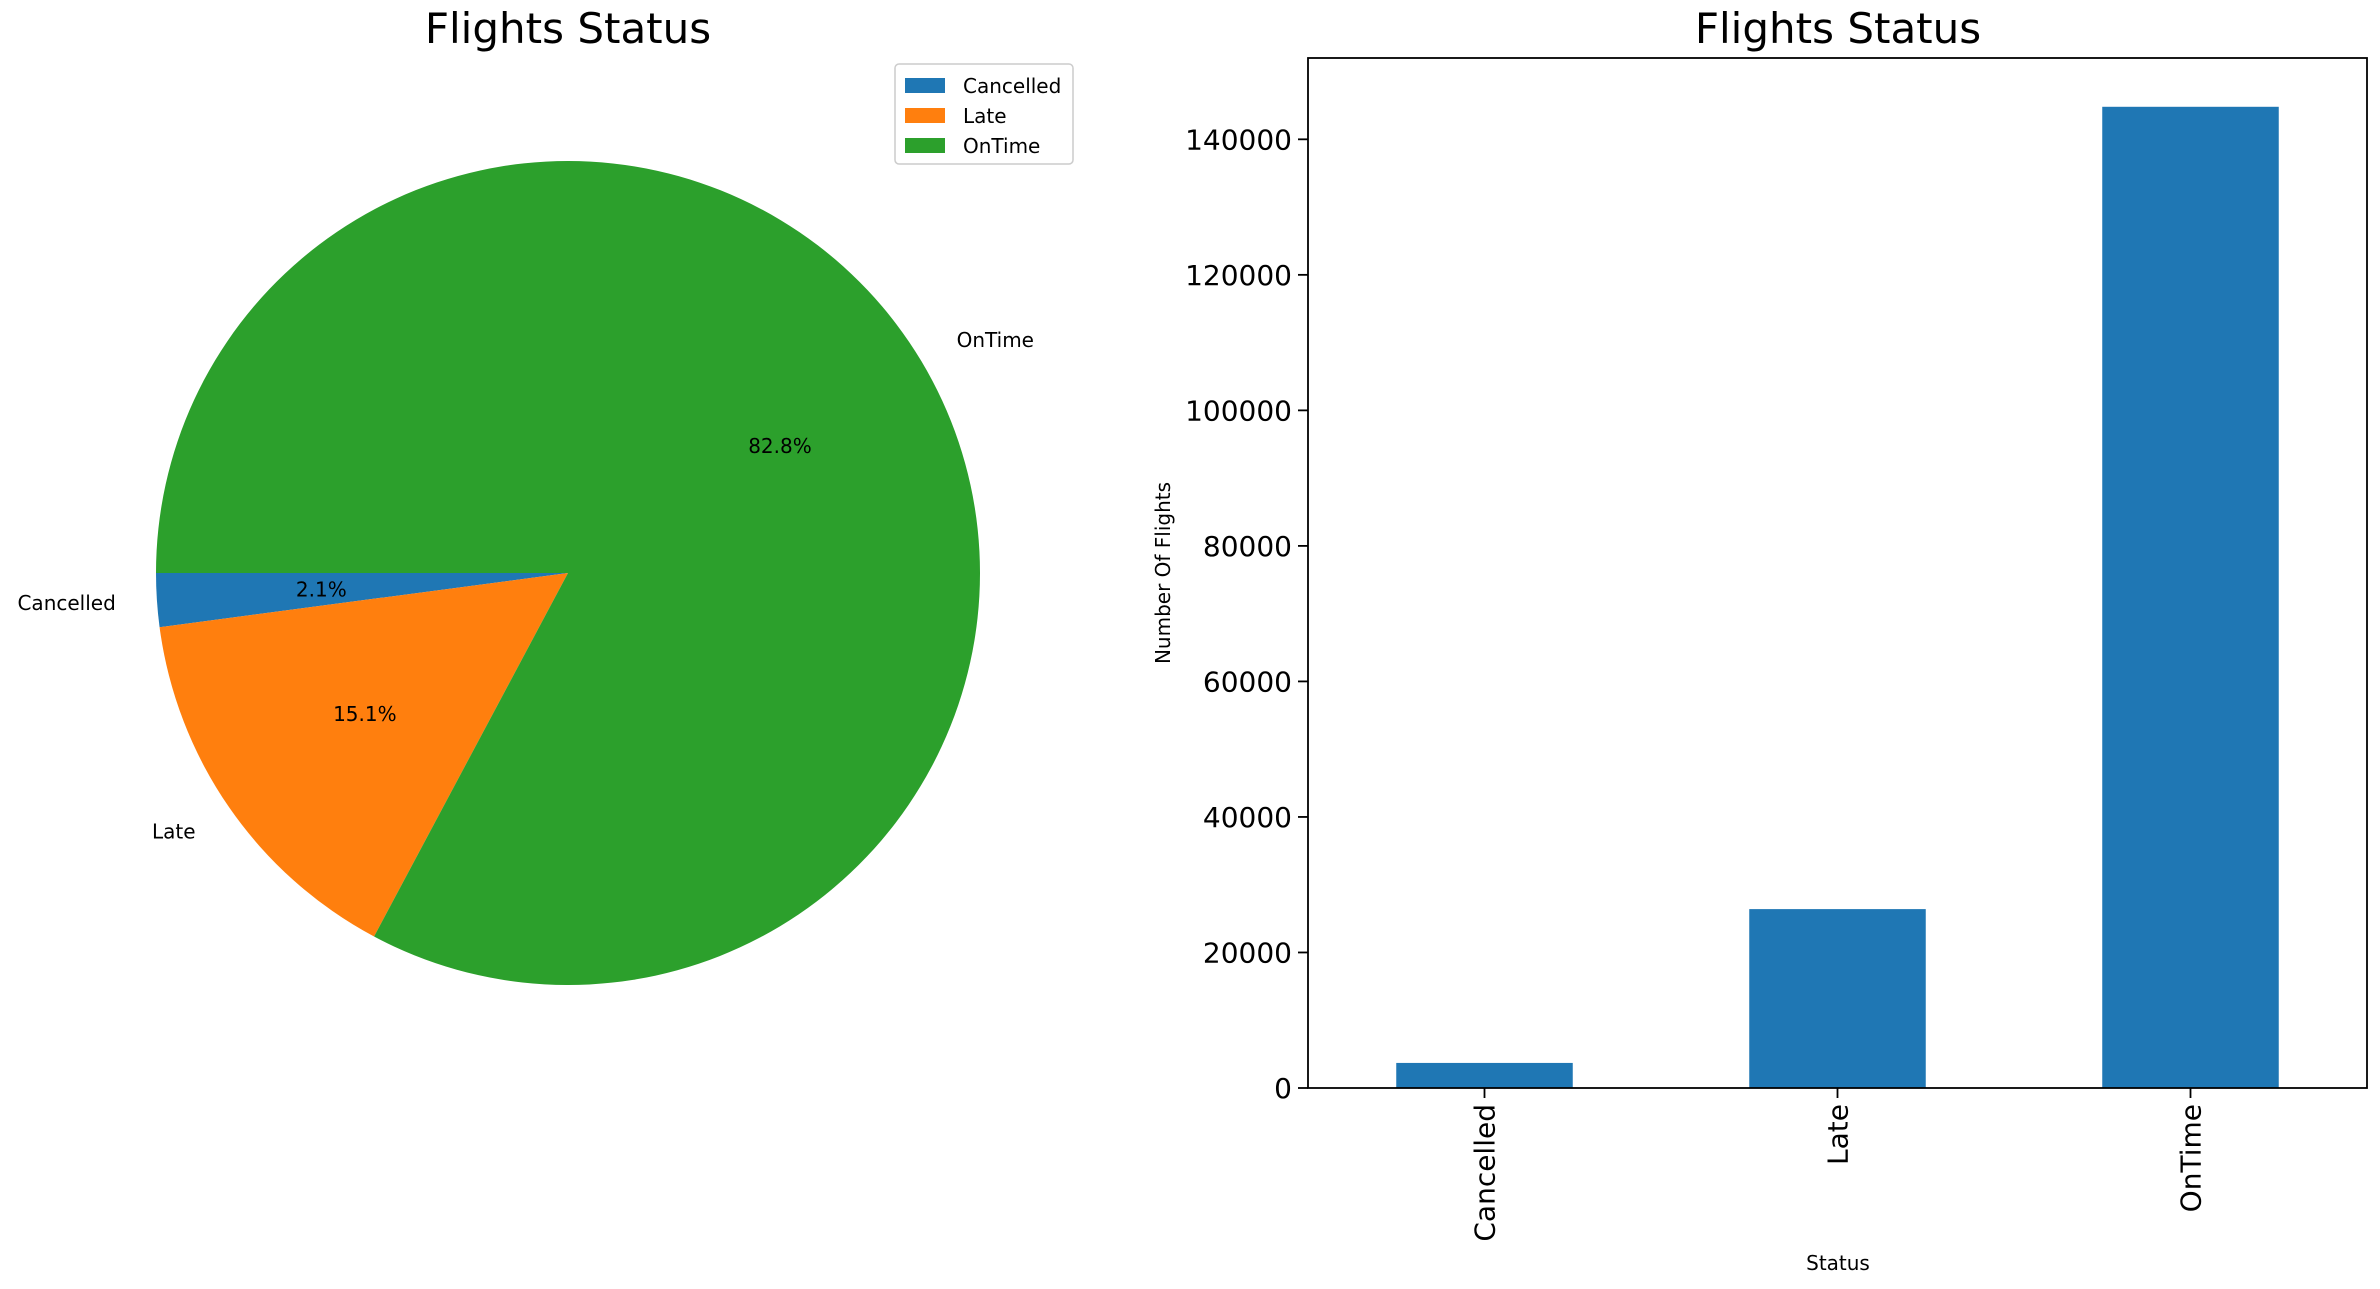 This screenshot has width=2380, height=1289. Describe the element at coordinates (1238, 410) in the screenshot. I see `y-tick-label: 100000` at that location.